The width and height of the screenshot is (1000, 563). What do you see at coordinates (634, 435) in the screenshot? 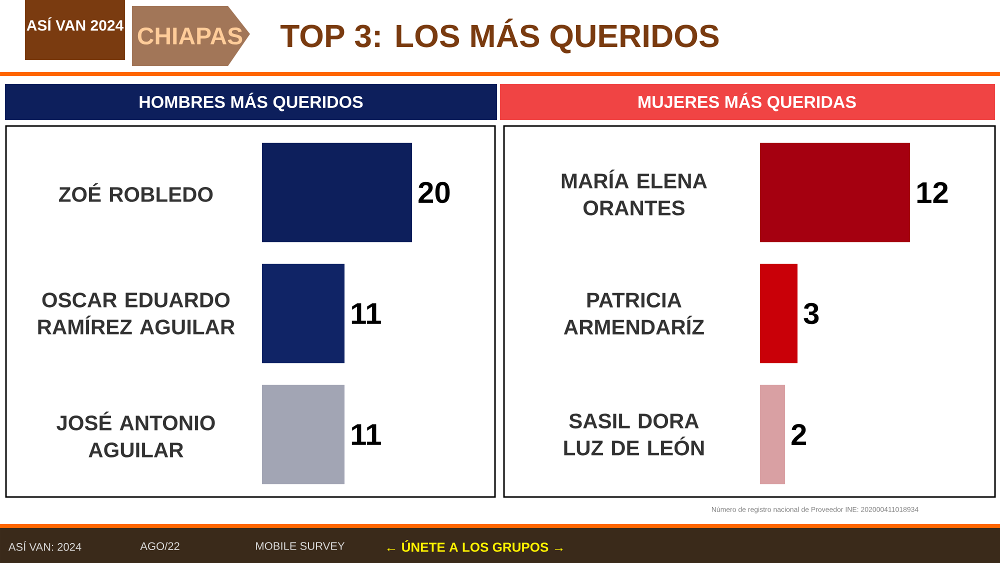
I see `y-tick-label: SASIL DORA LUZ DE LEÓN` at bounding box center [634, 435].